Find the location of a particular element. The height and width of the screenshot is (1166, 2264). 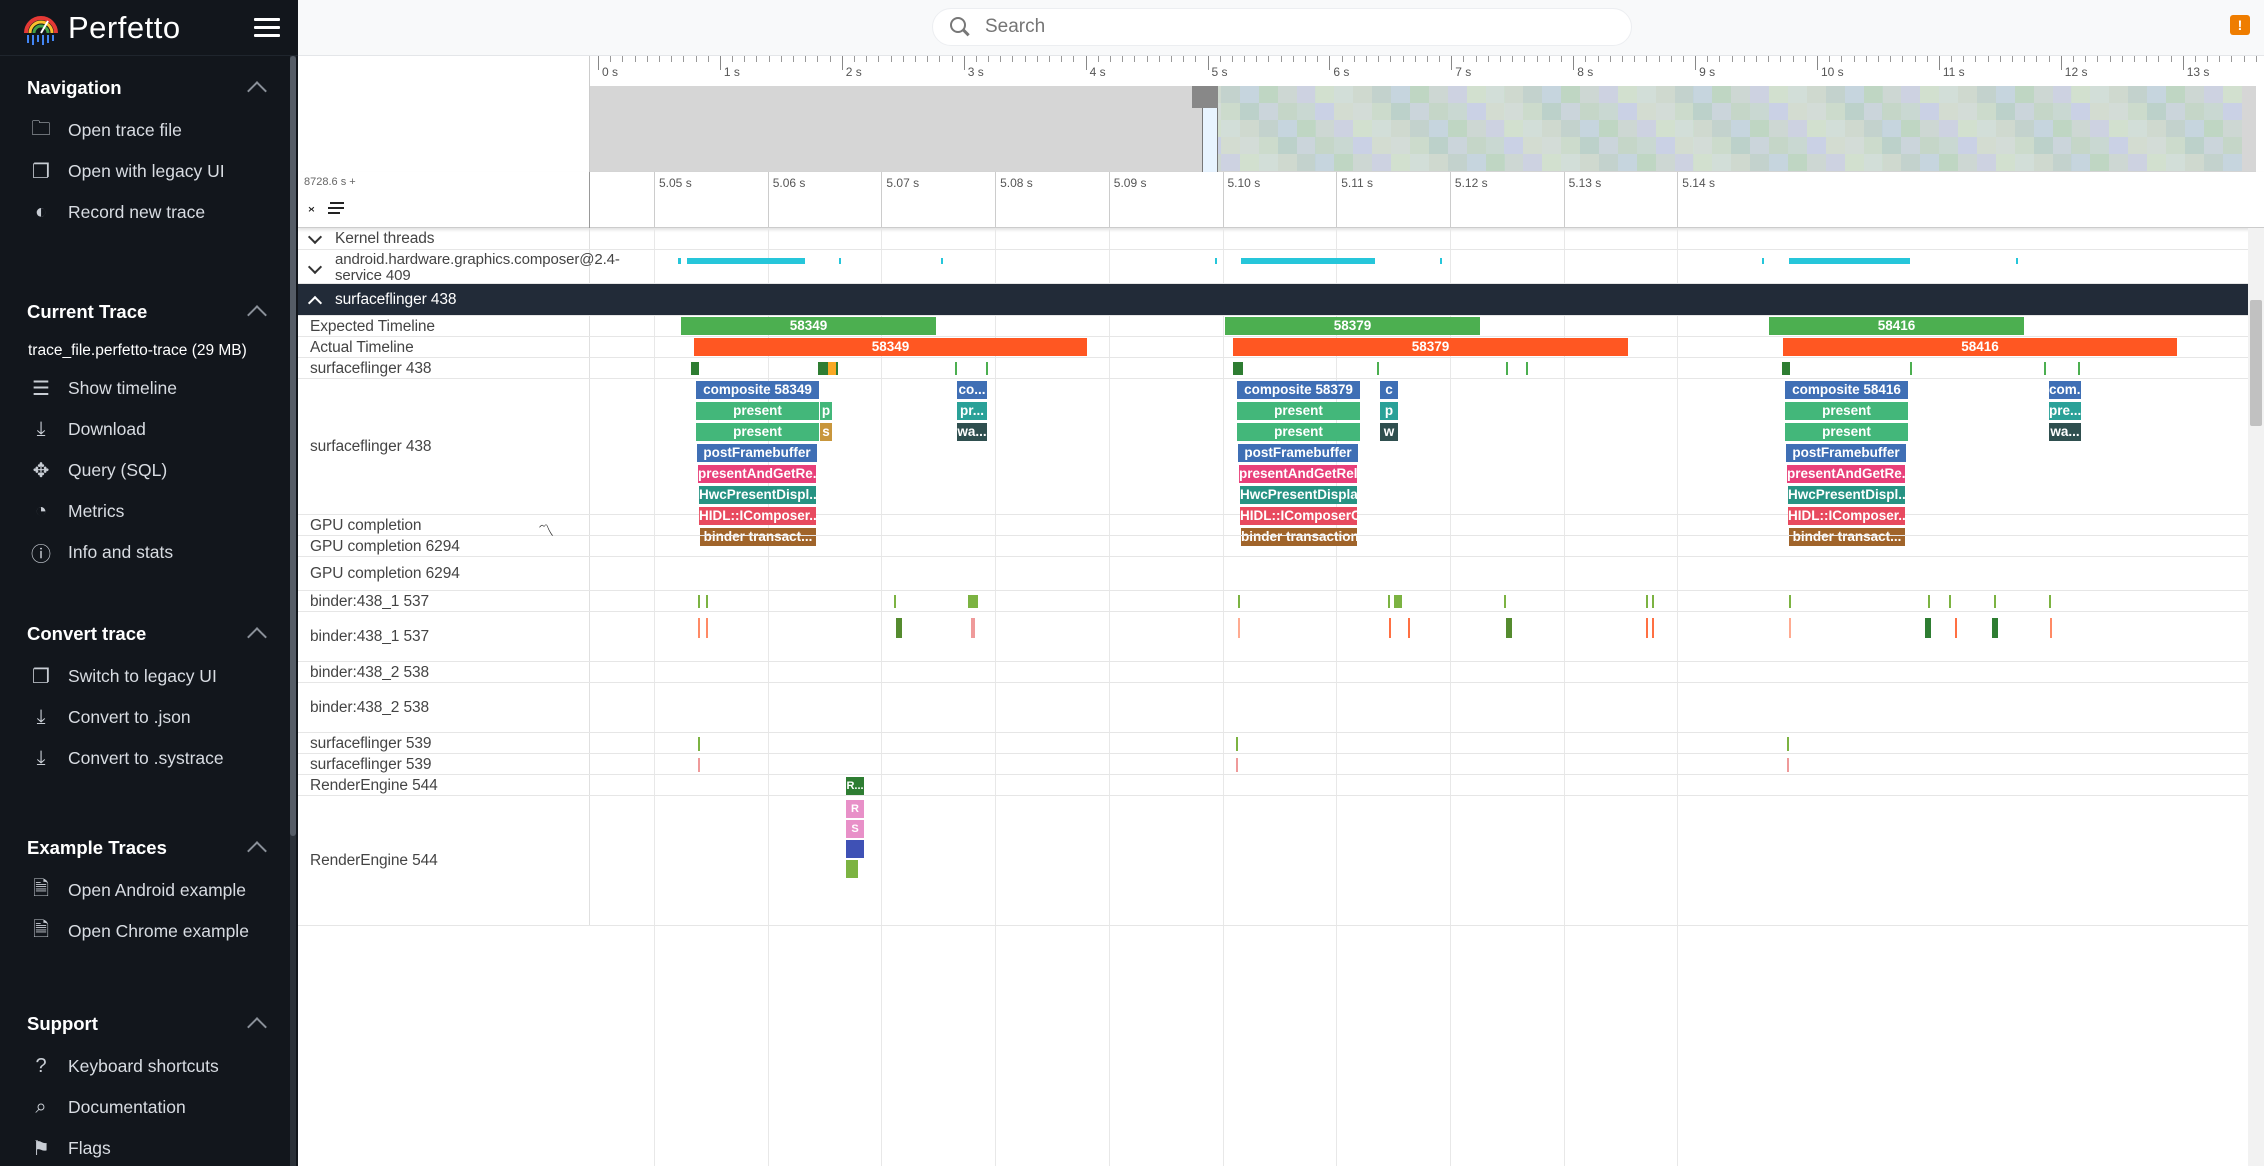

sidebar-item-info-and-stats: ⓘ Info and stats is located at coordinates (145, 552).